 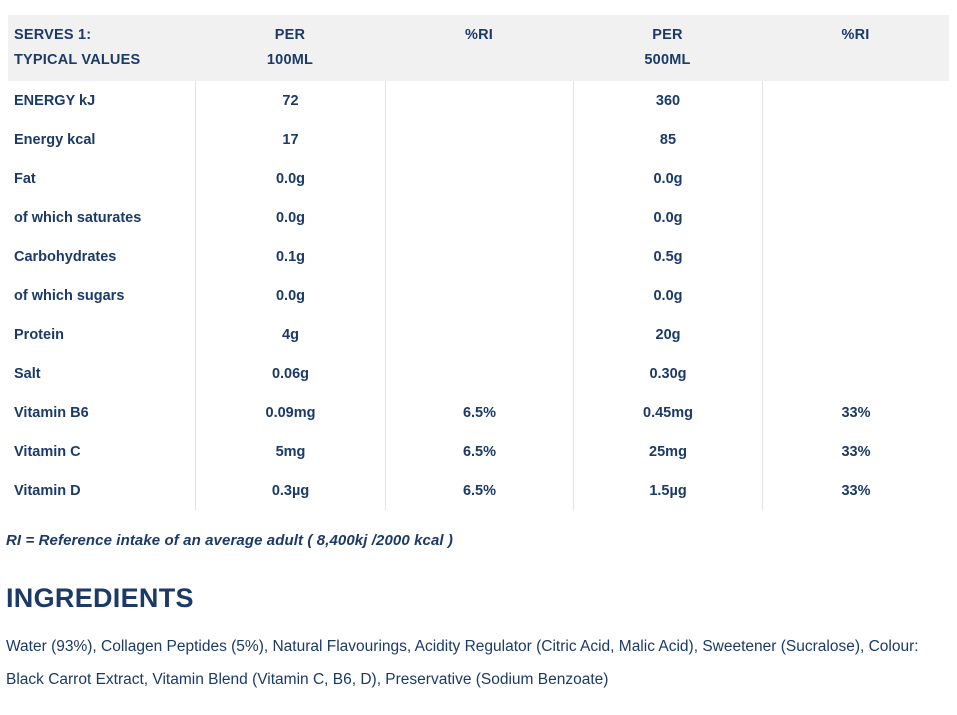 I want to click on table-row: of which saturates 0.0g 0.0g, so click(x=478, y=217).